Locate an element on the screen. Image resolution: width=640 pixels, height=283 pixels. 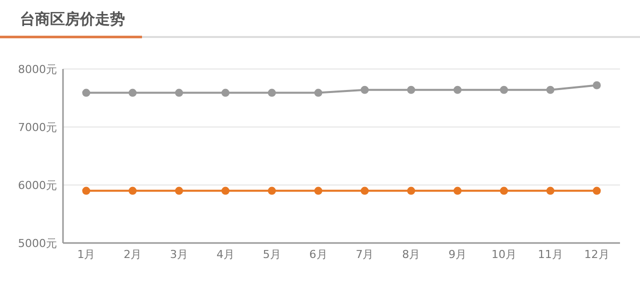
x-tick-label: 8月 is located at coordinates (411, 254).